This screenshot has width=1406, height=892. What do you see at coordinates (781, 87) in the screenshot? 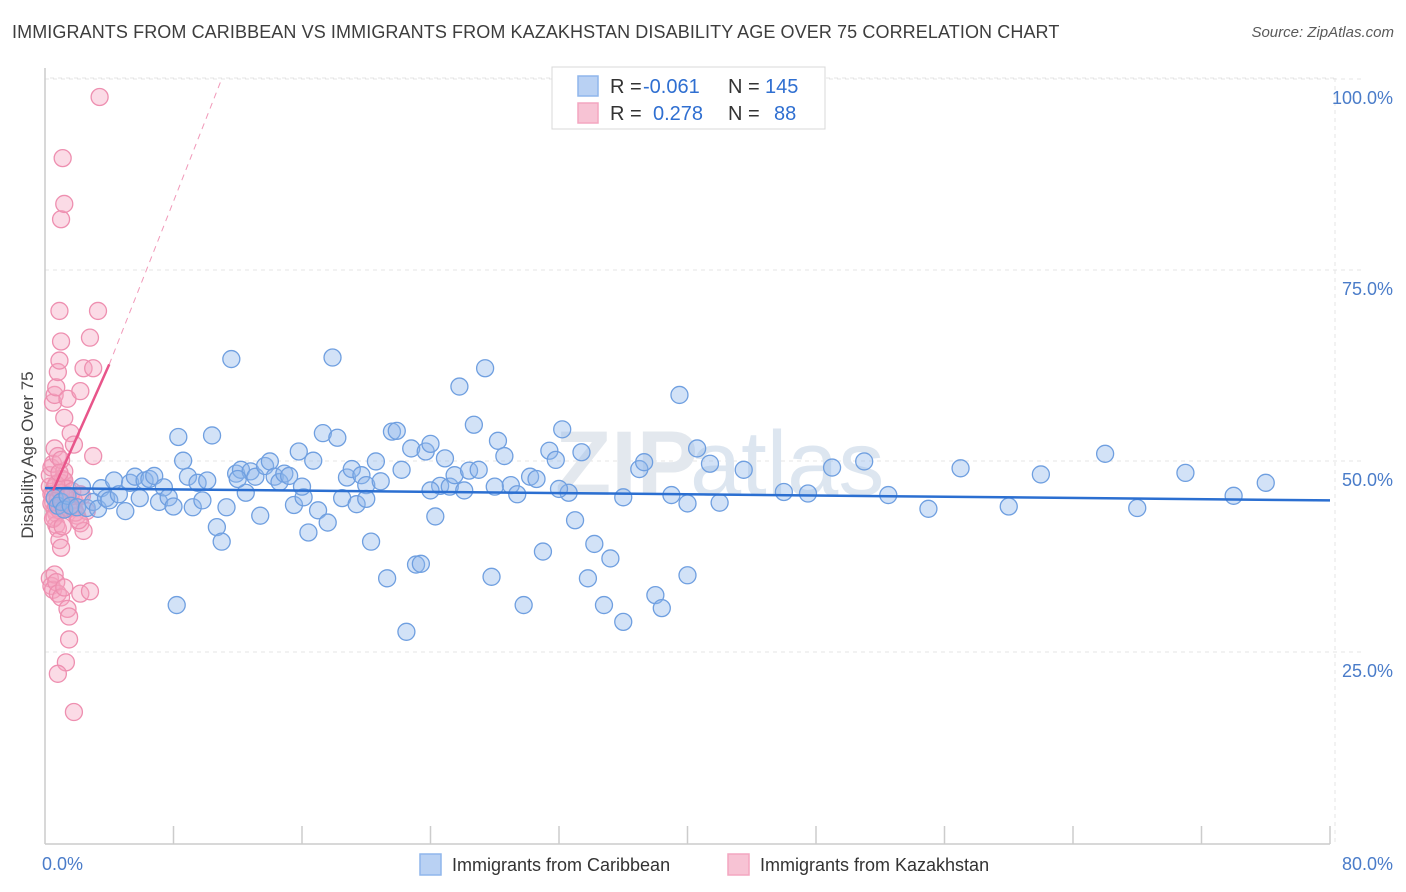
I see `legend-n-value-1: 145` at bounding box center [781, 87].